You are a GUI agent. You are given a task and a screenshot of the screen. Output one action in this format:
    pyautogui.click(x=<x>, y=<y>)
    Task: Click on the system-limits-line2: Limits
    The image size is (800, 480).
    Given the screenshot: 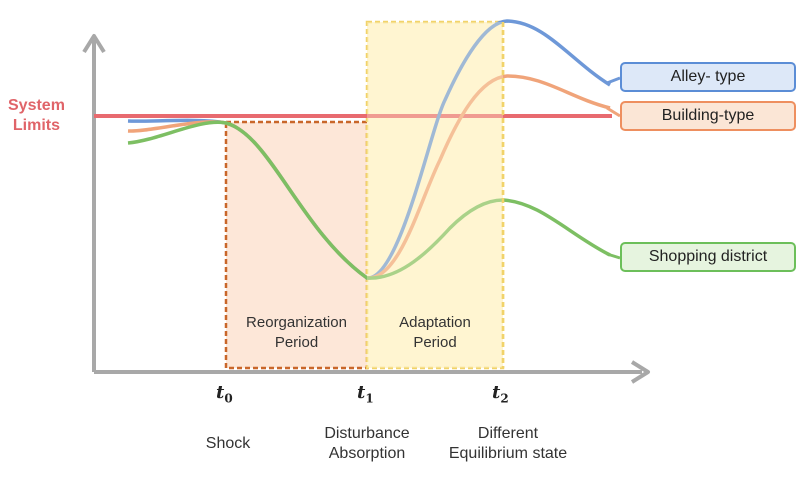 What is the action you would take?
    pyautogui.click(x=36, y=125)
    